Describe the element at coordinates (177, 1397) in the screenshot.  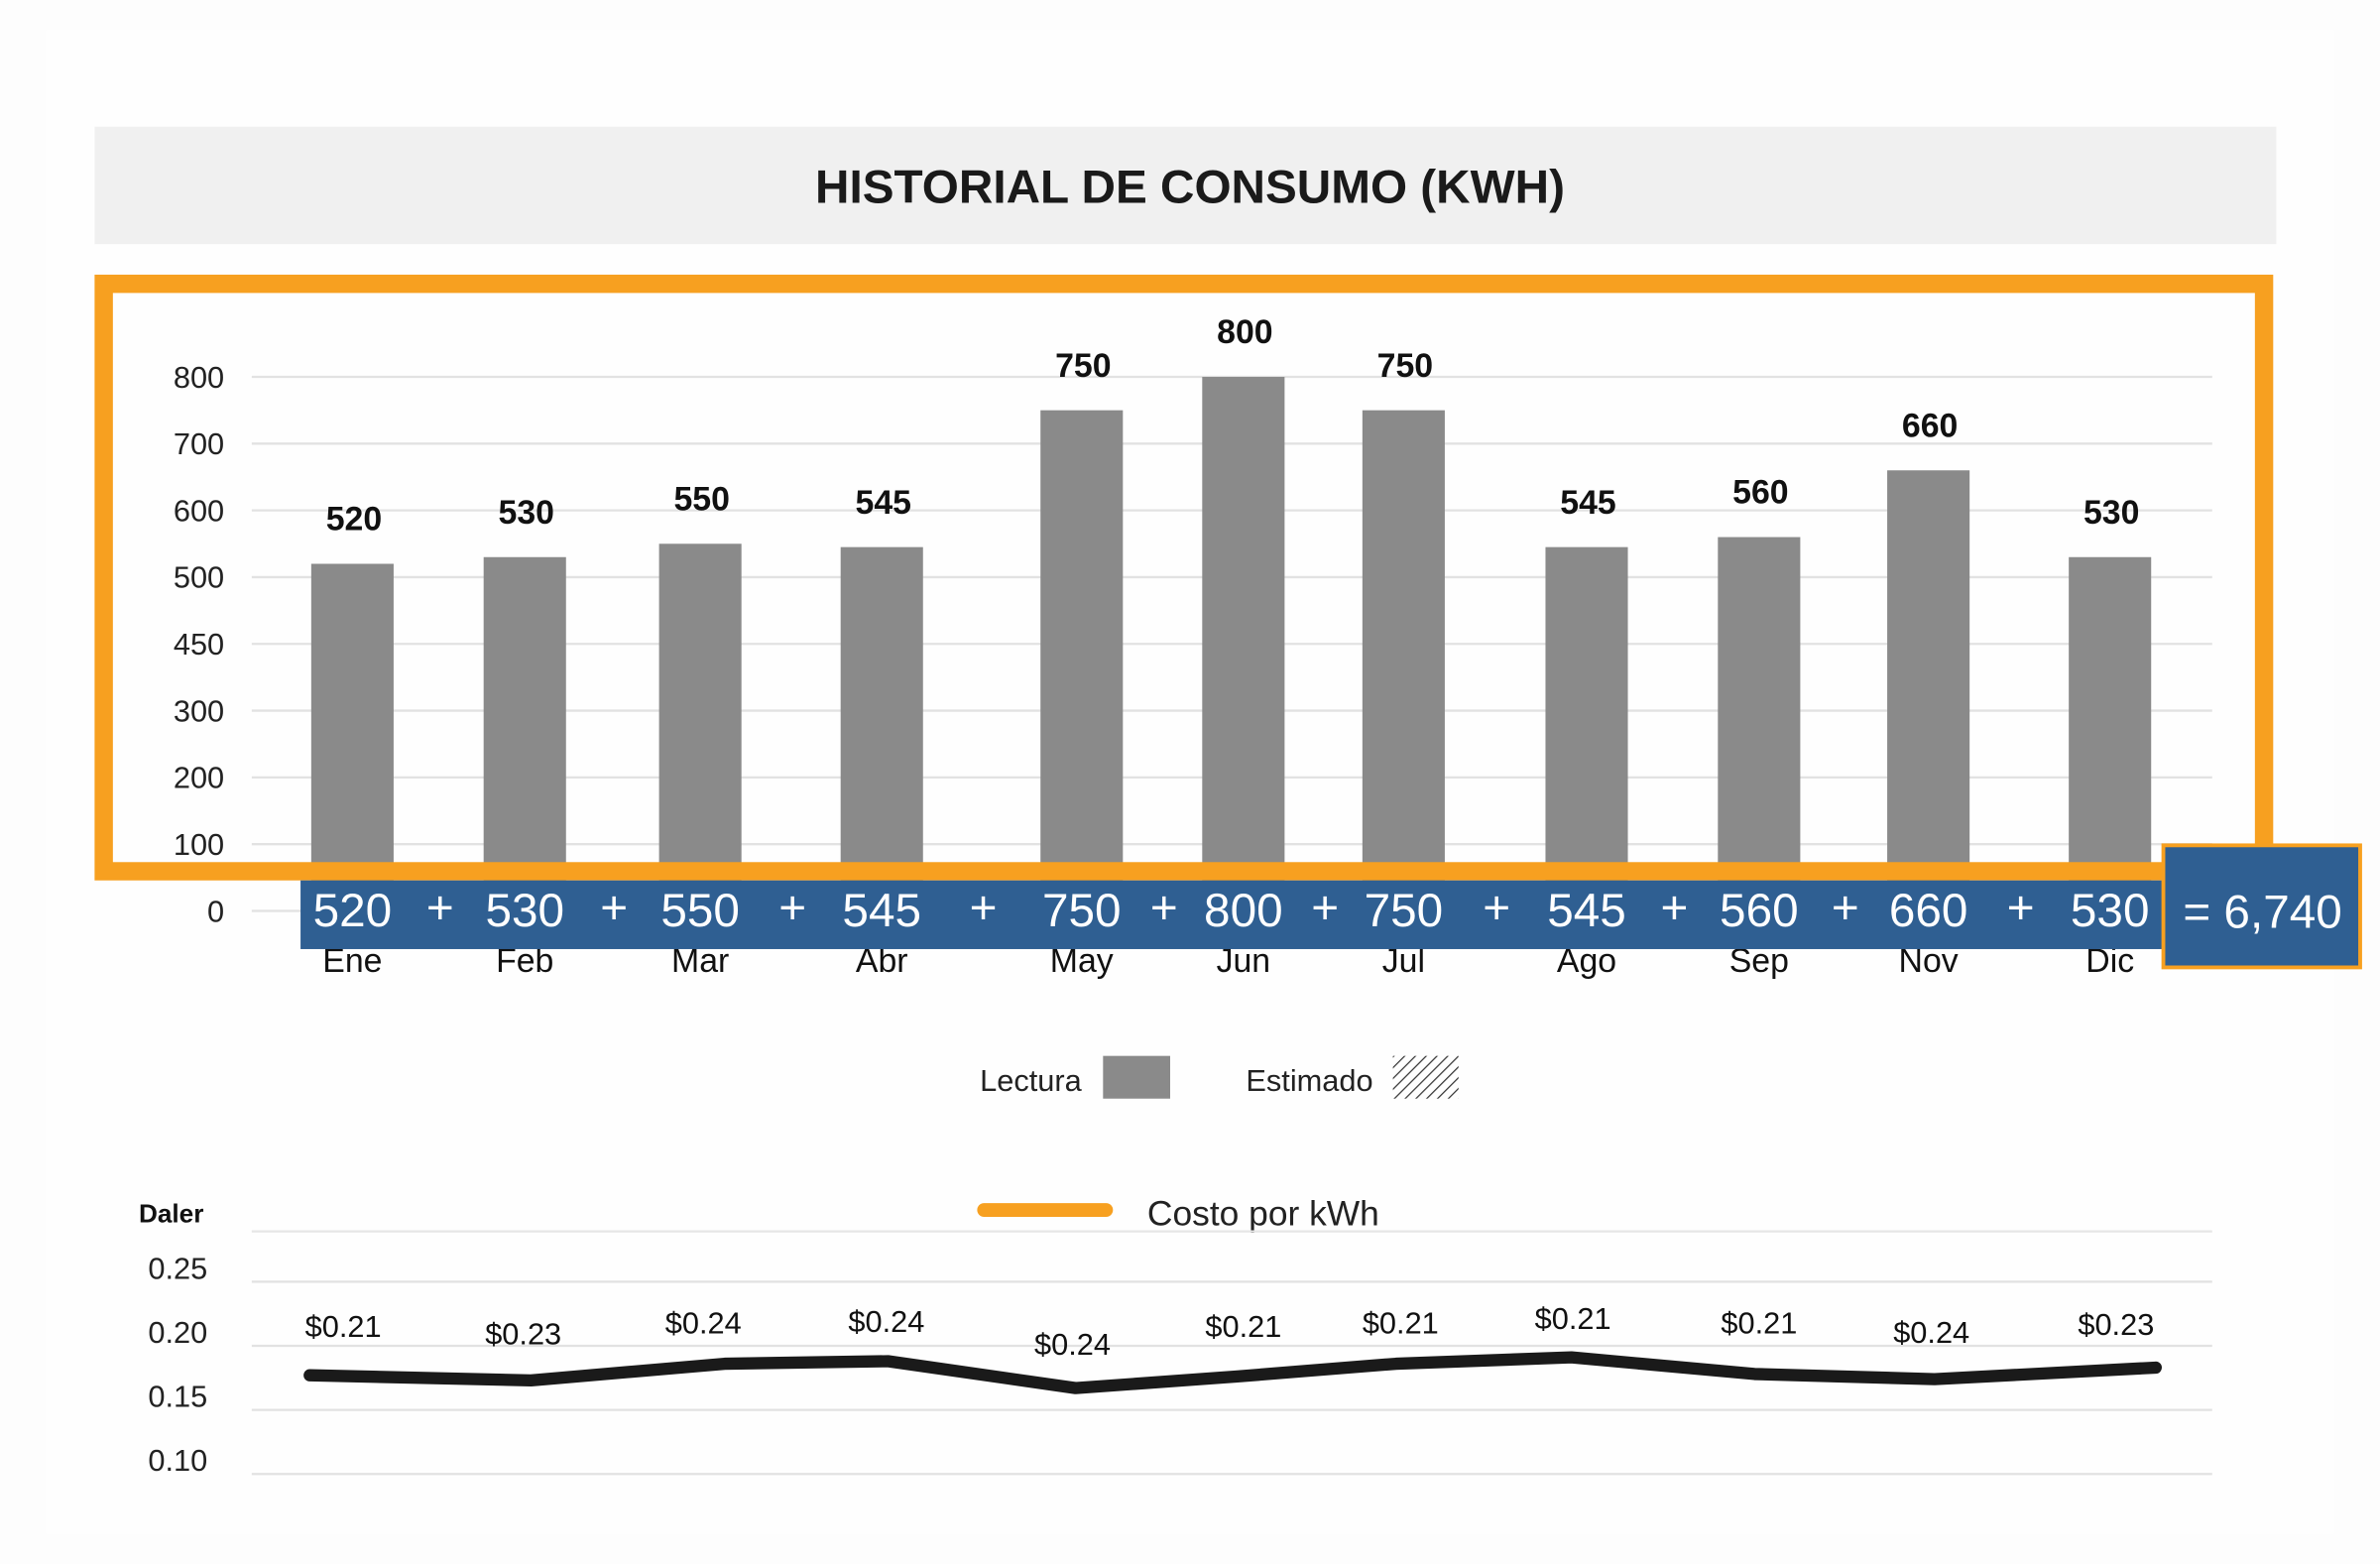
I see `y-tick-label: 0.15` at that location.